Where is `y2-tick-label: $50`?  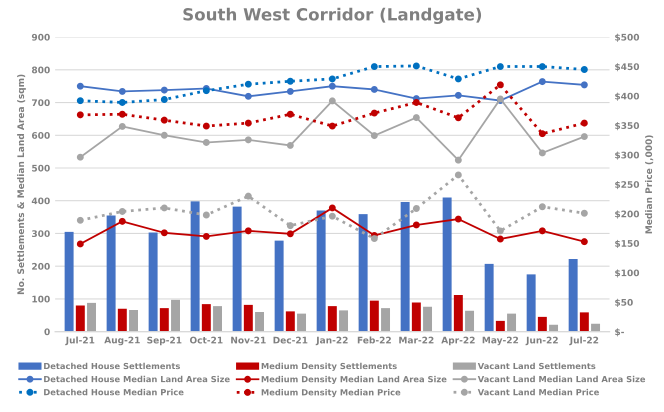
y2-tick-label: $50 is located at coordinates (624, 302).